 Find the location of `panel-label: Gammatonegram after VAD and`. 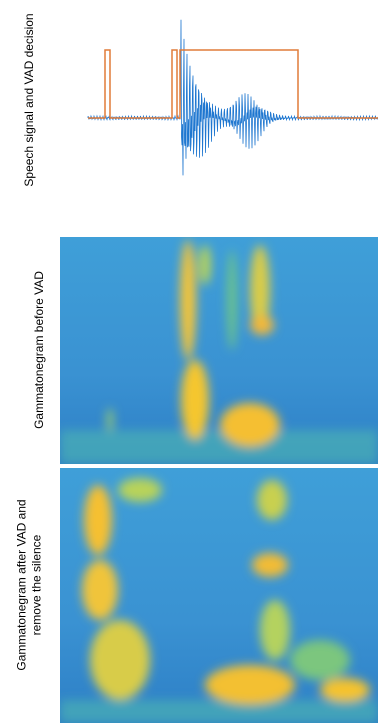

panel-label: Gammatonegram after VAD and is located at coordinates (22, 584).